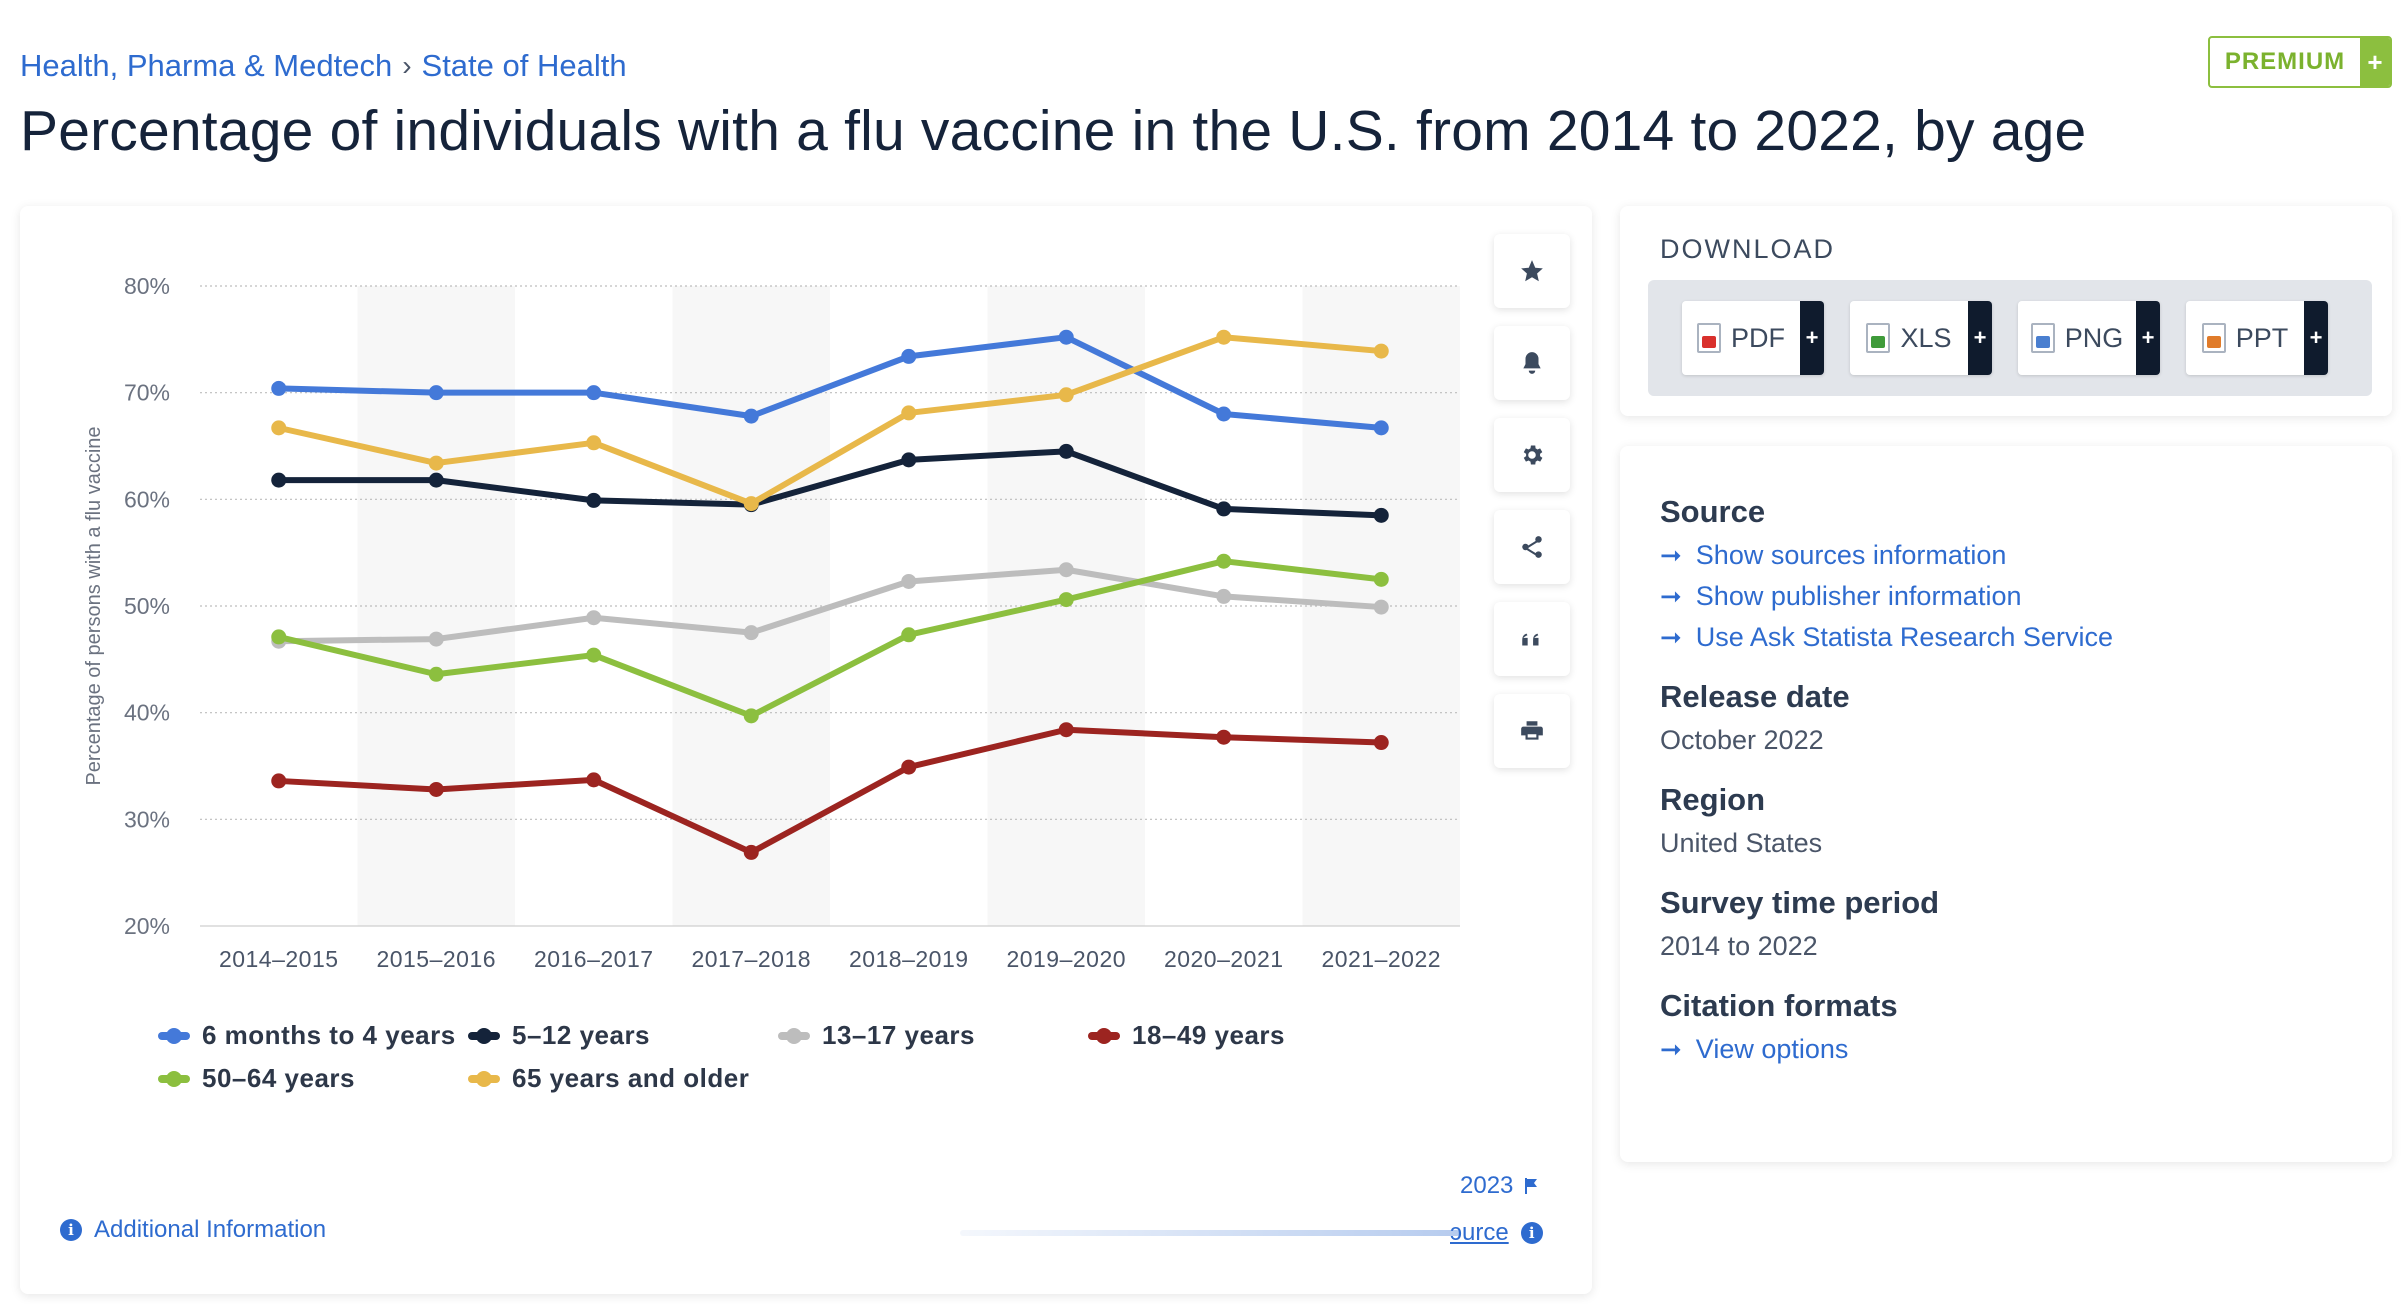 This screenshot has width=2406, height=1304. I want to click on download-png-plus-icon: +, so click(2148, 338).